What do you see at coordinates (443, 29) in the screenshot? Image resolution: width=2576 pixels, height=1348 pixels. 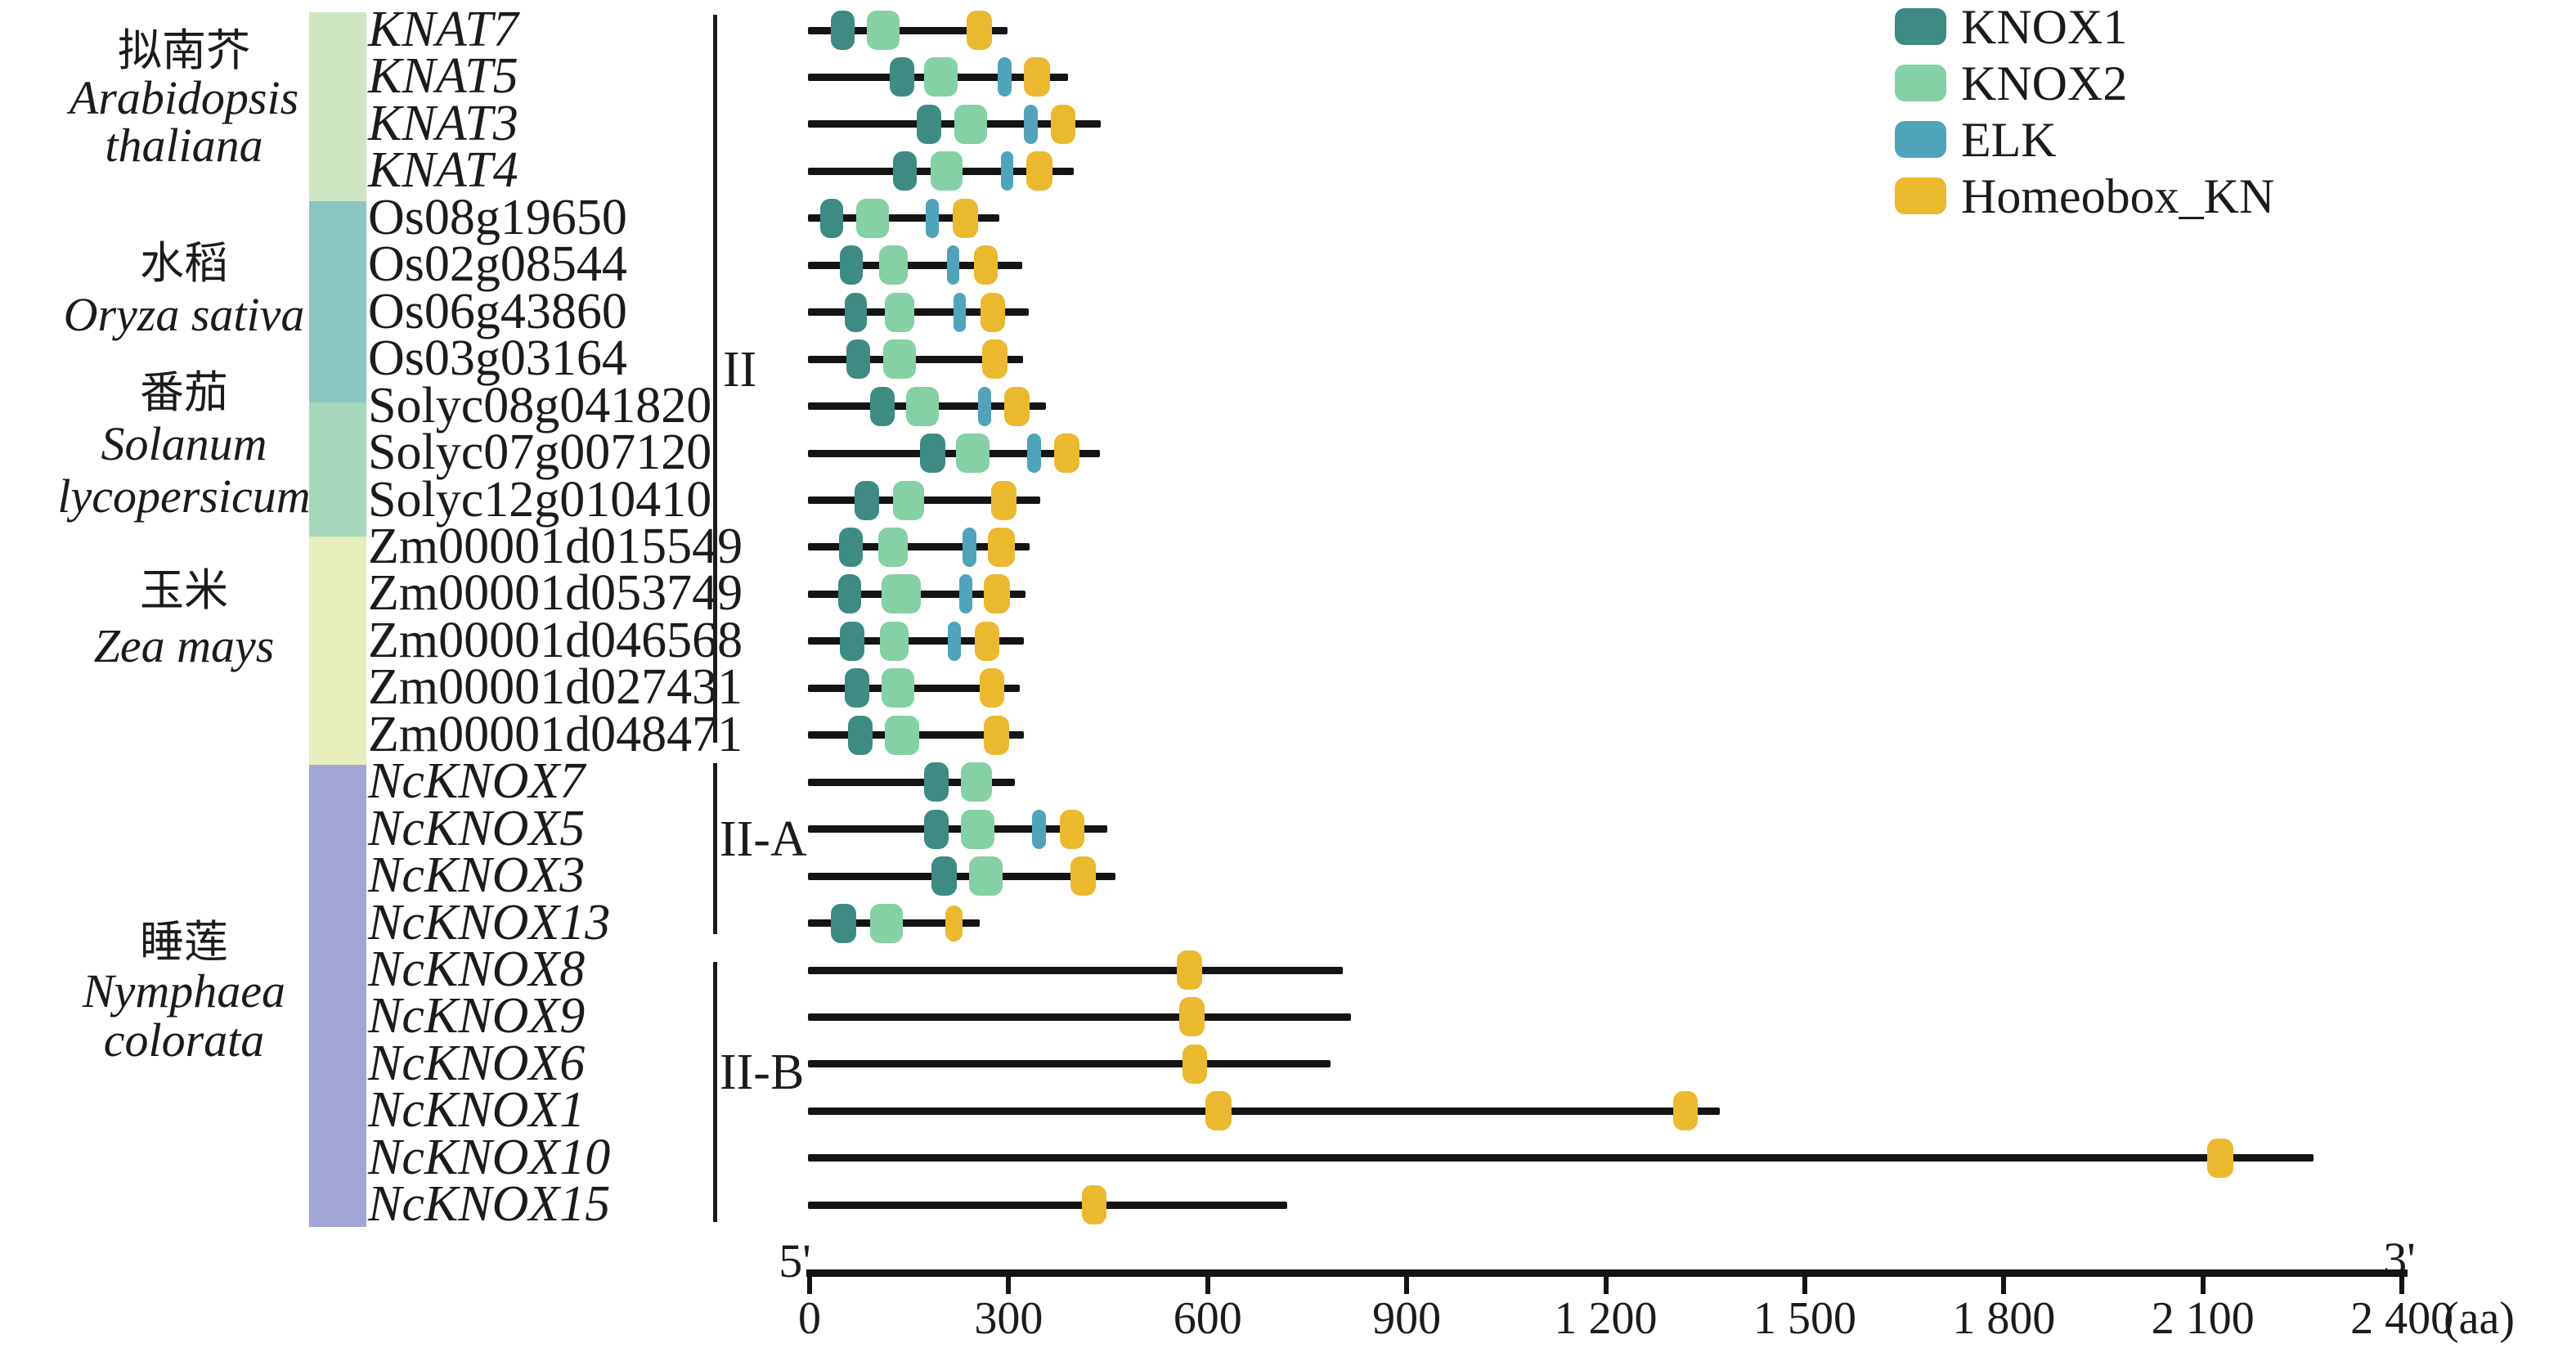 I see `gene-label-KNAT7: KNAT7` at bounding box center [443, 29].